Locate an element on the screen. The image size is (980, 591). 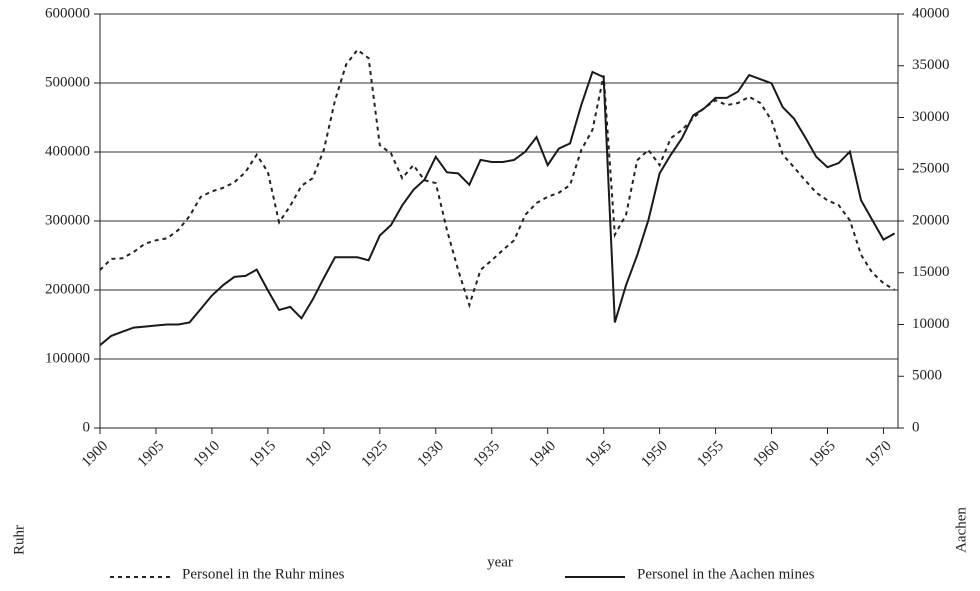
x-tick-label: 1935 is located at coordinates (486, 454).